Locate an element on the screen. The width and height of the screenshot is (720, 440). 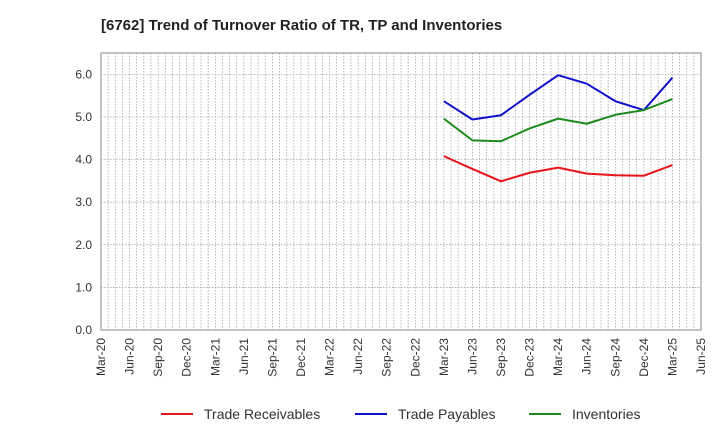
x-tick-label: Dec-20 is located at coordinates (187, 357).